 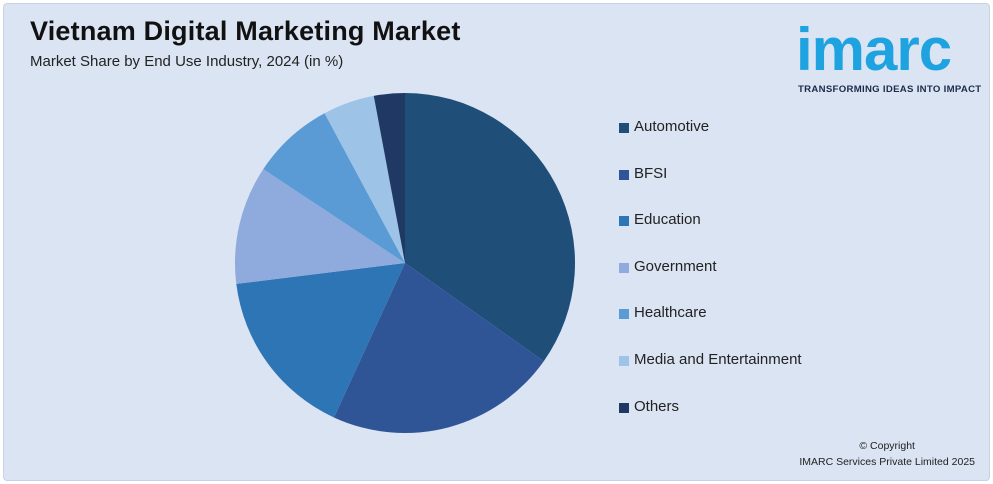 I want to click on pie-slice-others, so click(x=389, y=178).